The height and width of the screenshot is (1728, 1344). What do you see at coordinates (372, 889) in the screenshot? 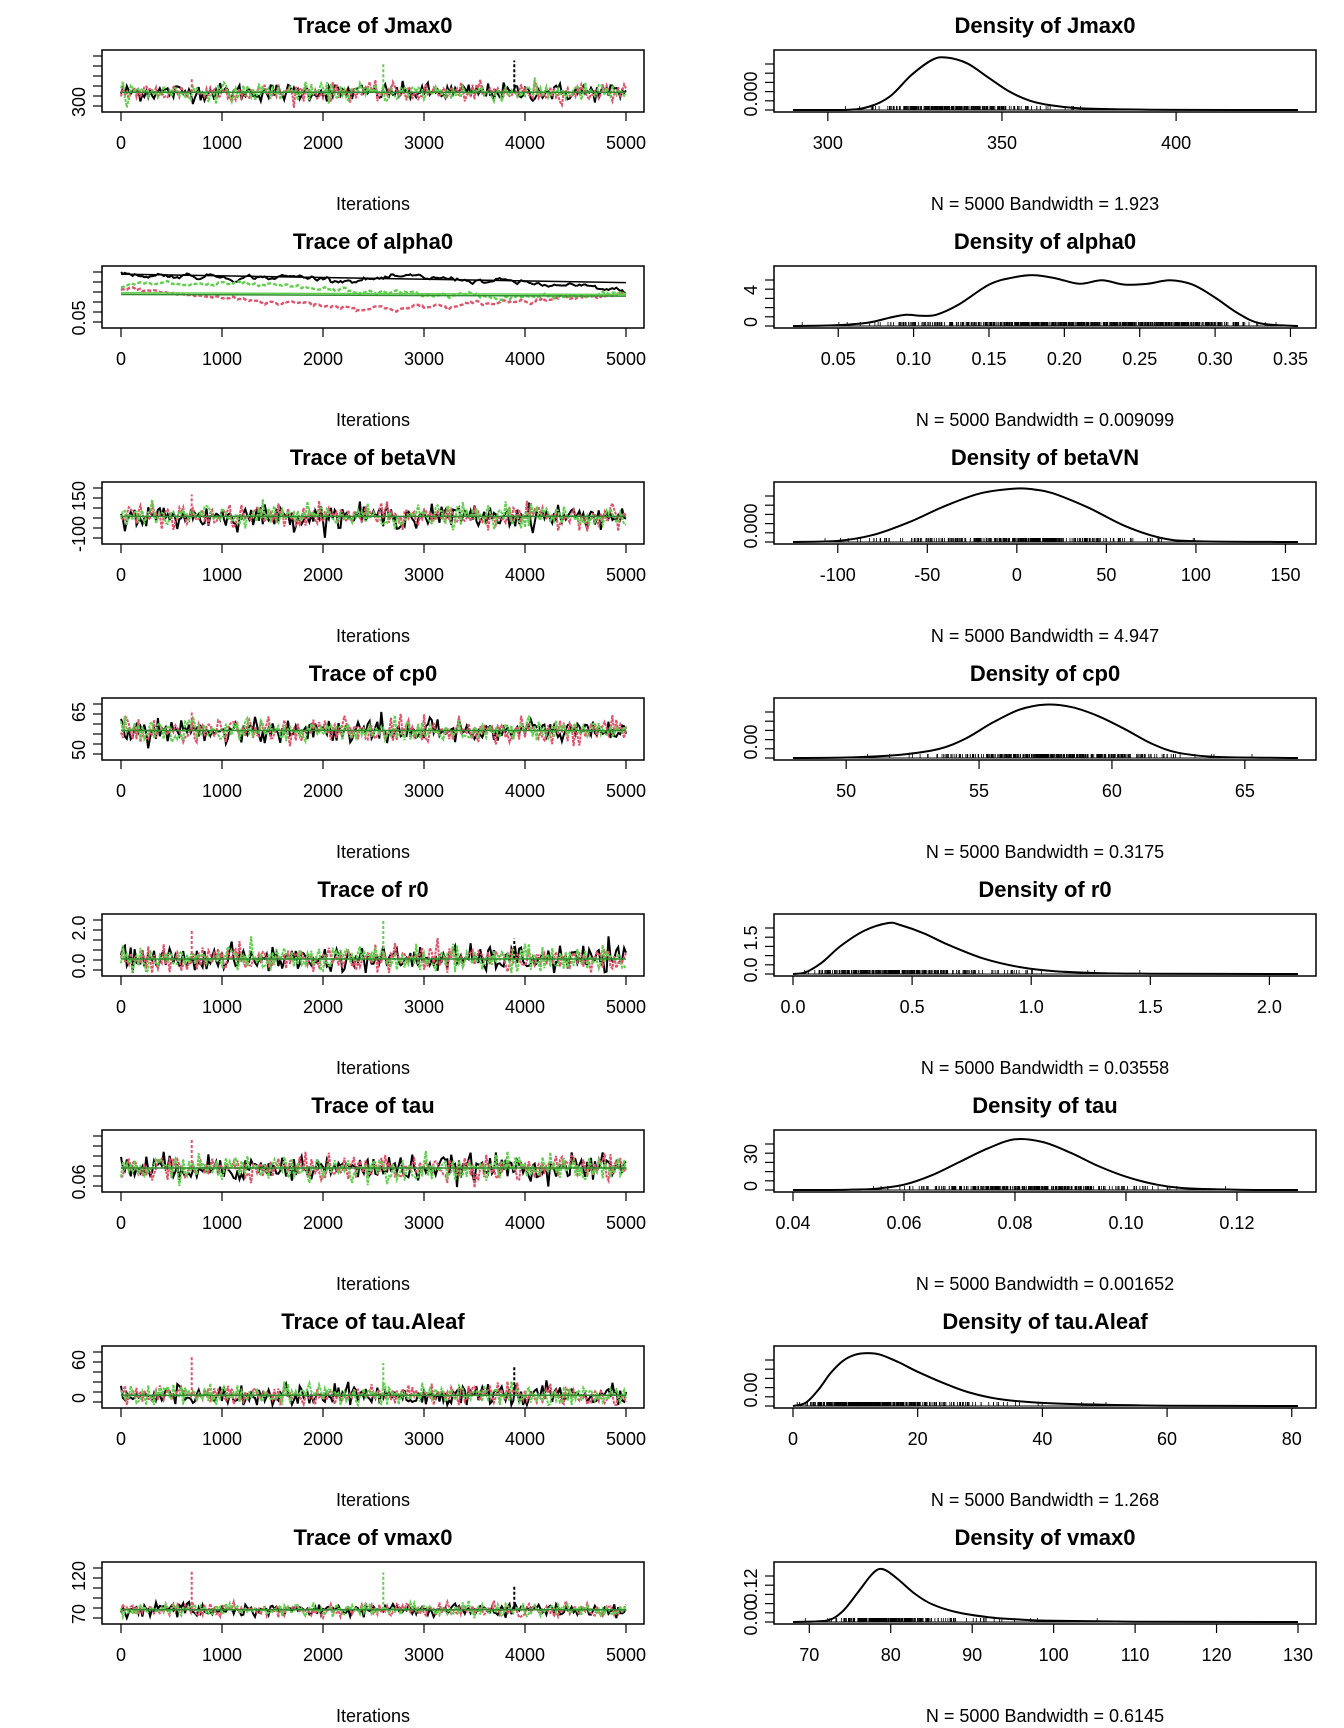
I see `panel-title: Trace of r0` at bounding box center [372, 889].